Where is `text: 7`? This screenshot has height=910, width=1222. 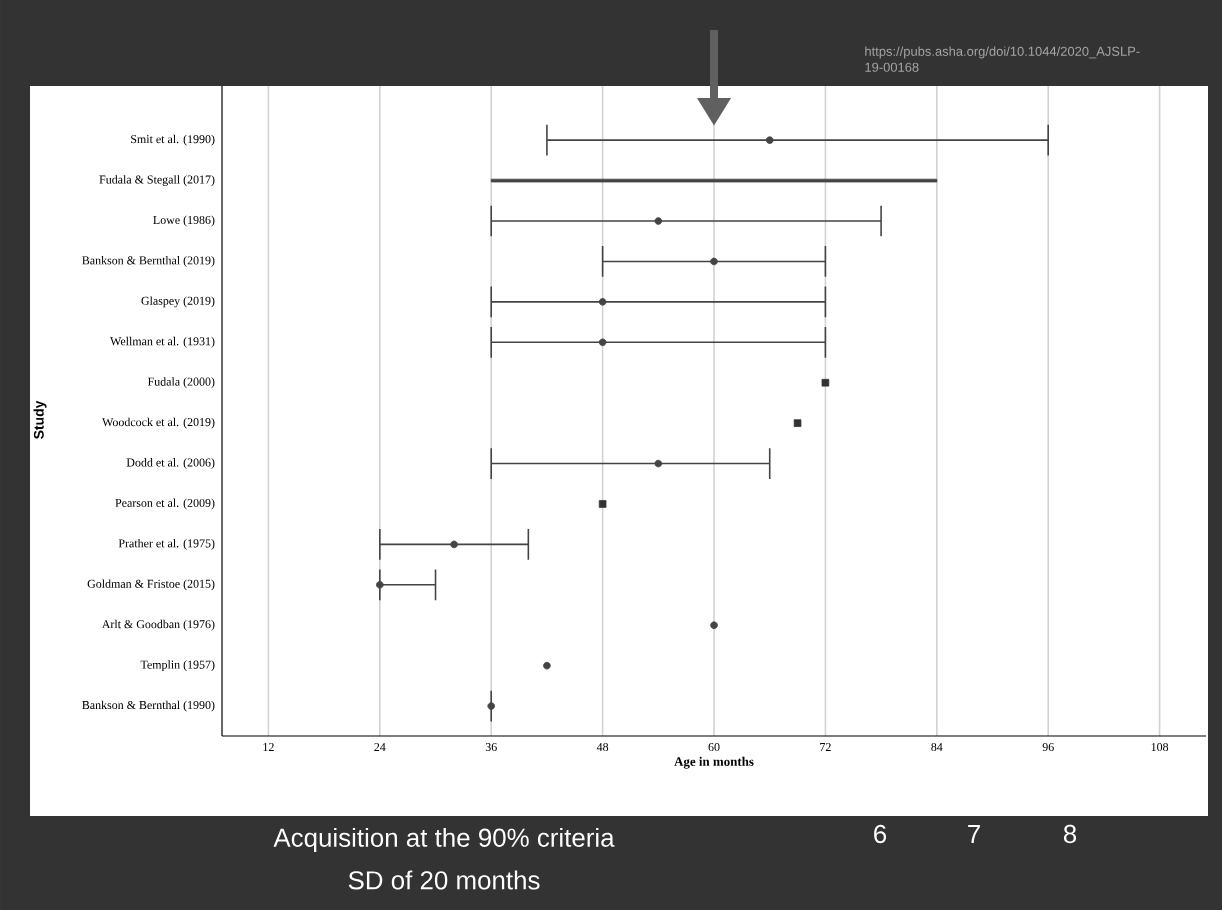
text: 7 is located at coordinates (974, 834).